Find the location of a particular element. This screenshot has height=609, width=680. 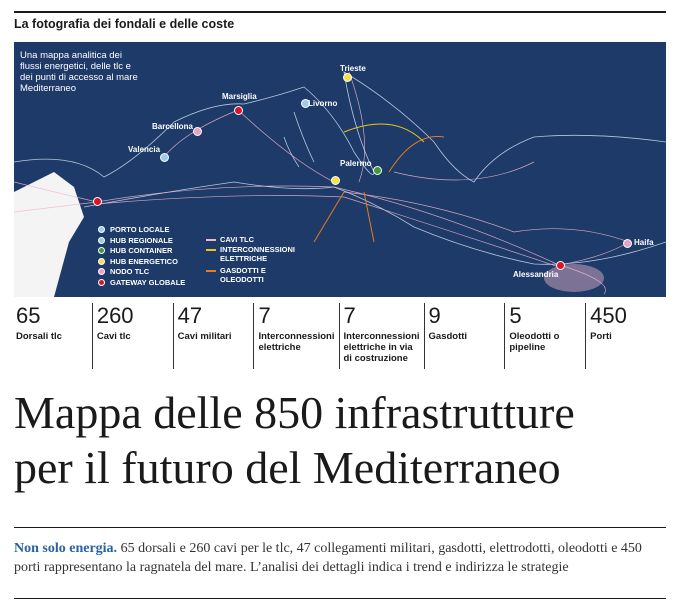

stat-label: Oleodotti o pipeline is located at coordinates (534, 342).